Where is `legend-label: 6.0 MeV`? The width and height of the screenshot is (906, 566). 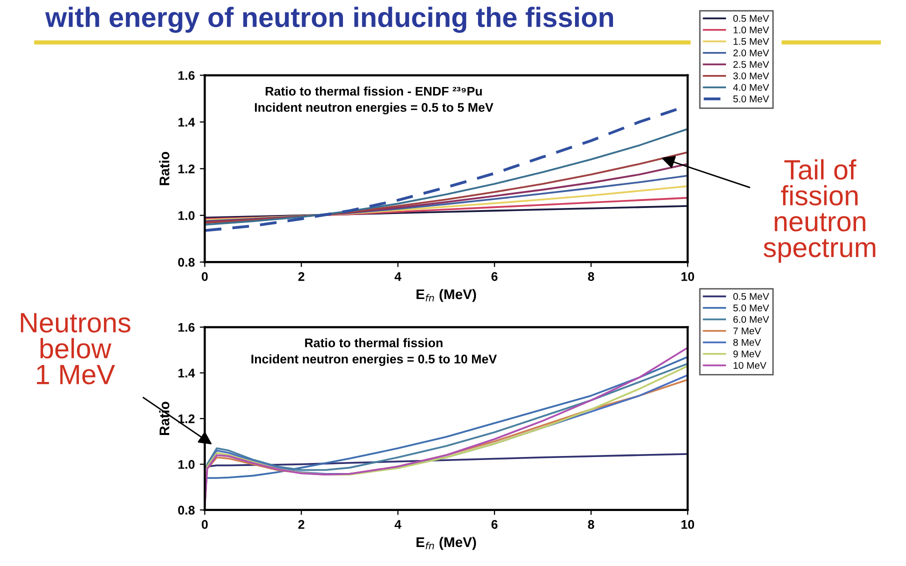
legend-label: 6.0 MeV is located at coordinates (751, 319).